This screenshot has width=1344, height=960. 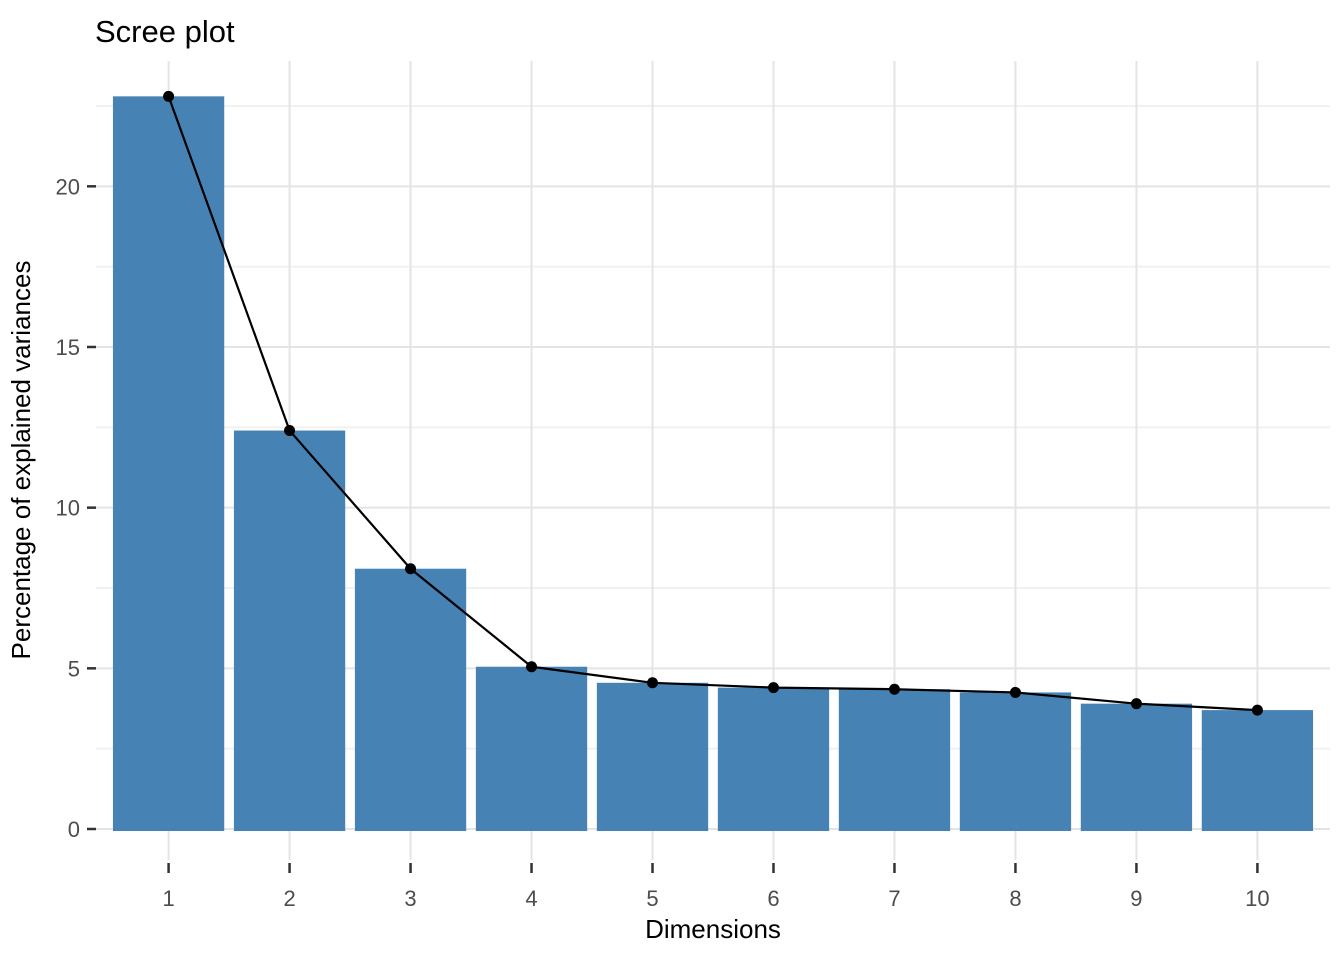 What do you see at coordinates (410, 898) in the screenshot?
I see `x-axis-tick-label: 3` at bounding box center [410, 898].